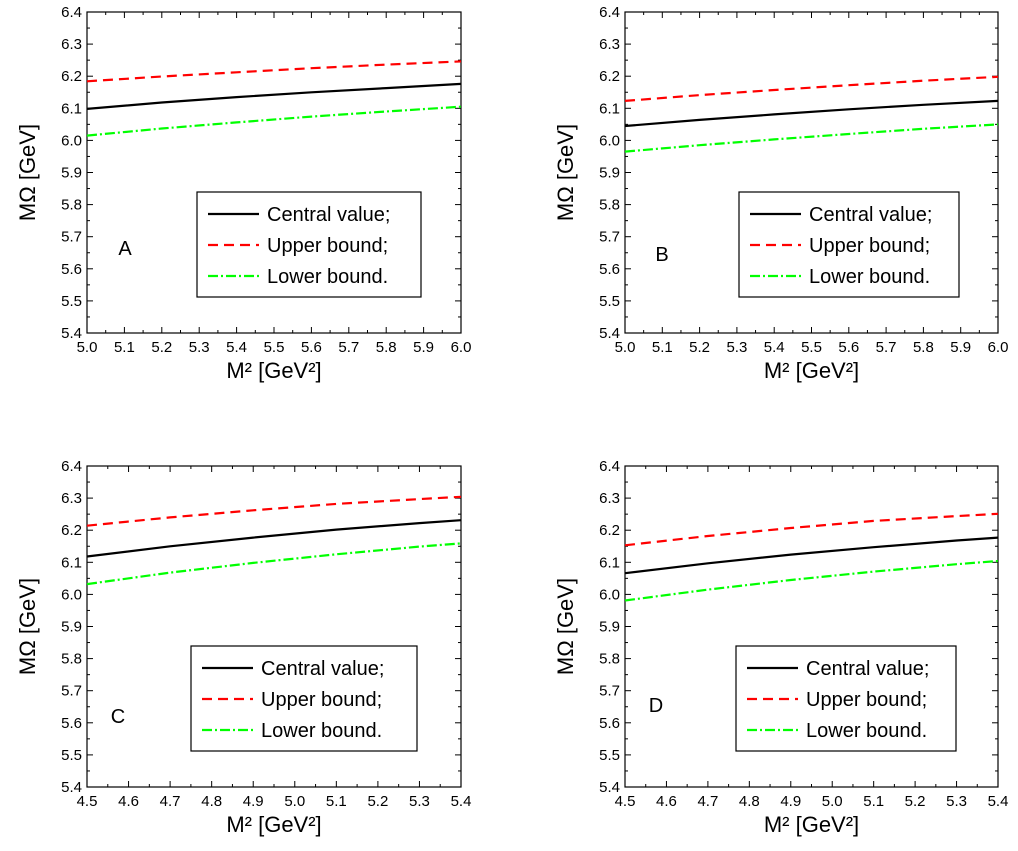 Image resolution: width=1018 pixels, height=851 pixels. What do you see at coordinates (253, 801) in the screenshot?
I see `x-tick-label: 4.9` at bounding box center [253, 801].